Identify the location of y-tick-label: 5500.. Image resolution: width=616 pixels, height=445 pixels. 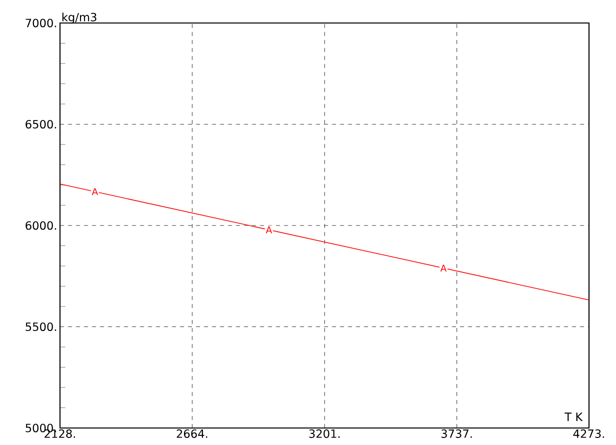
(41, 327).